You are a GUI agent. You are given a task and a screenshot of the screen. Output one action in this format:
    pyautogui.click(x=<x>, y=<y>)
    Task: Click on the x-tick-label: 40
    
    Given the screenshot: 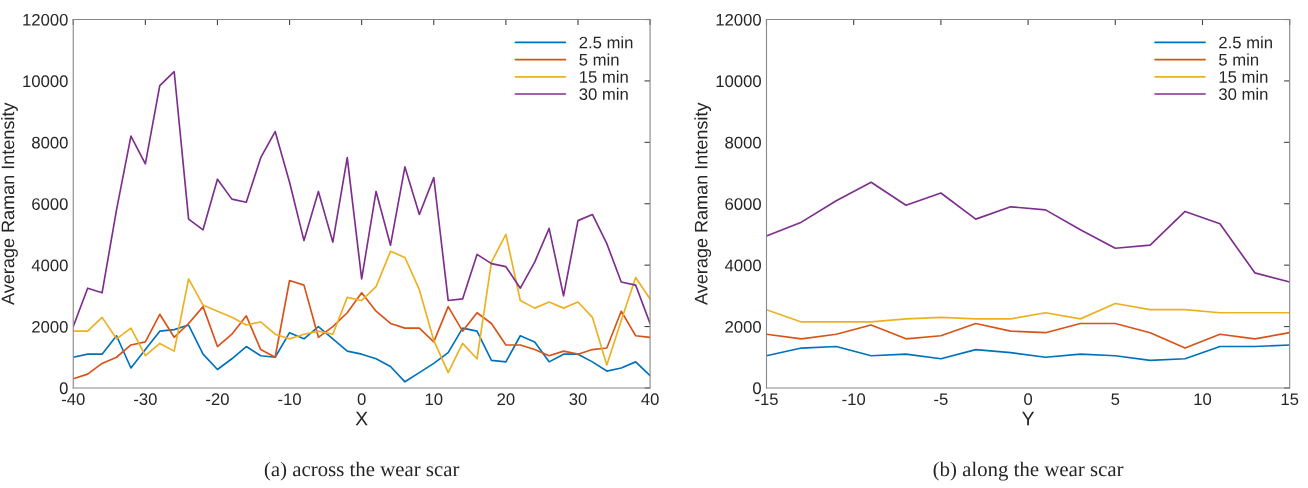 What is the action you would take?
    pyautogui.click(x=650, y=399)
    